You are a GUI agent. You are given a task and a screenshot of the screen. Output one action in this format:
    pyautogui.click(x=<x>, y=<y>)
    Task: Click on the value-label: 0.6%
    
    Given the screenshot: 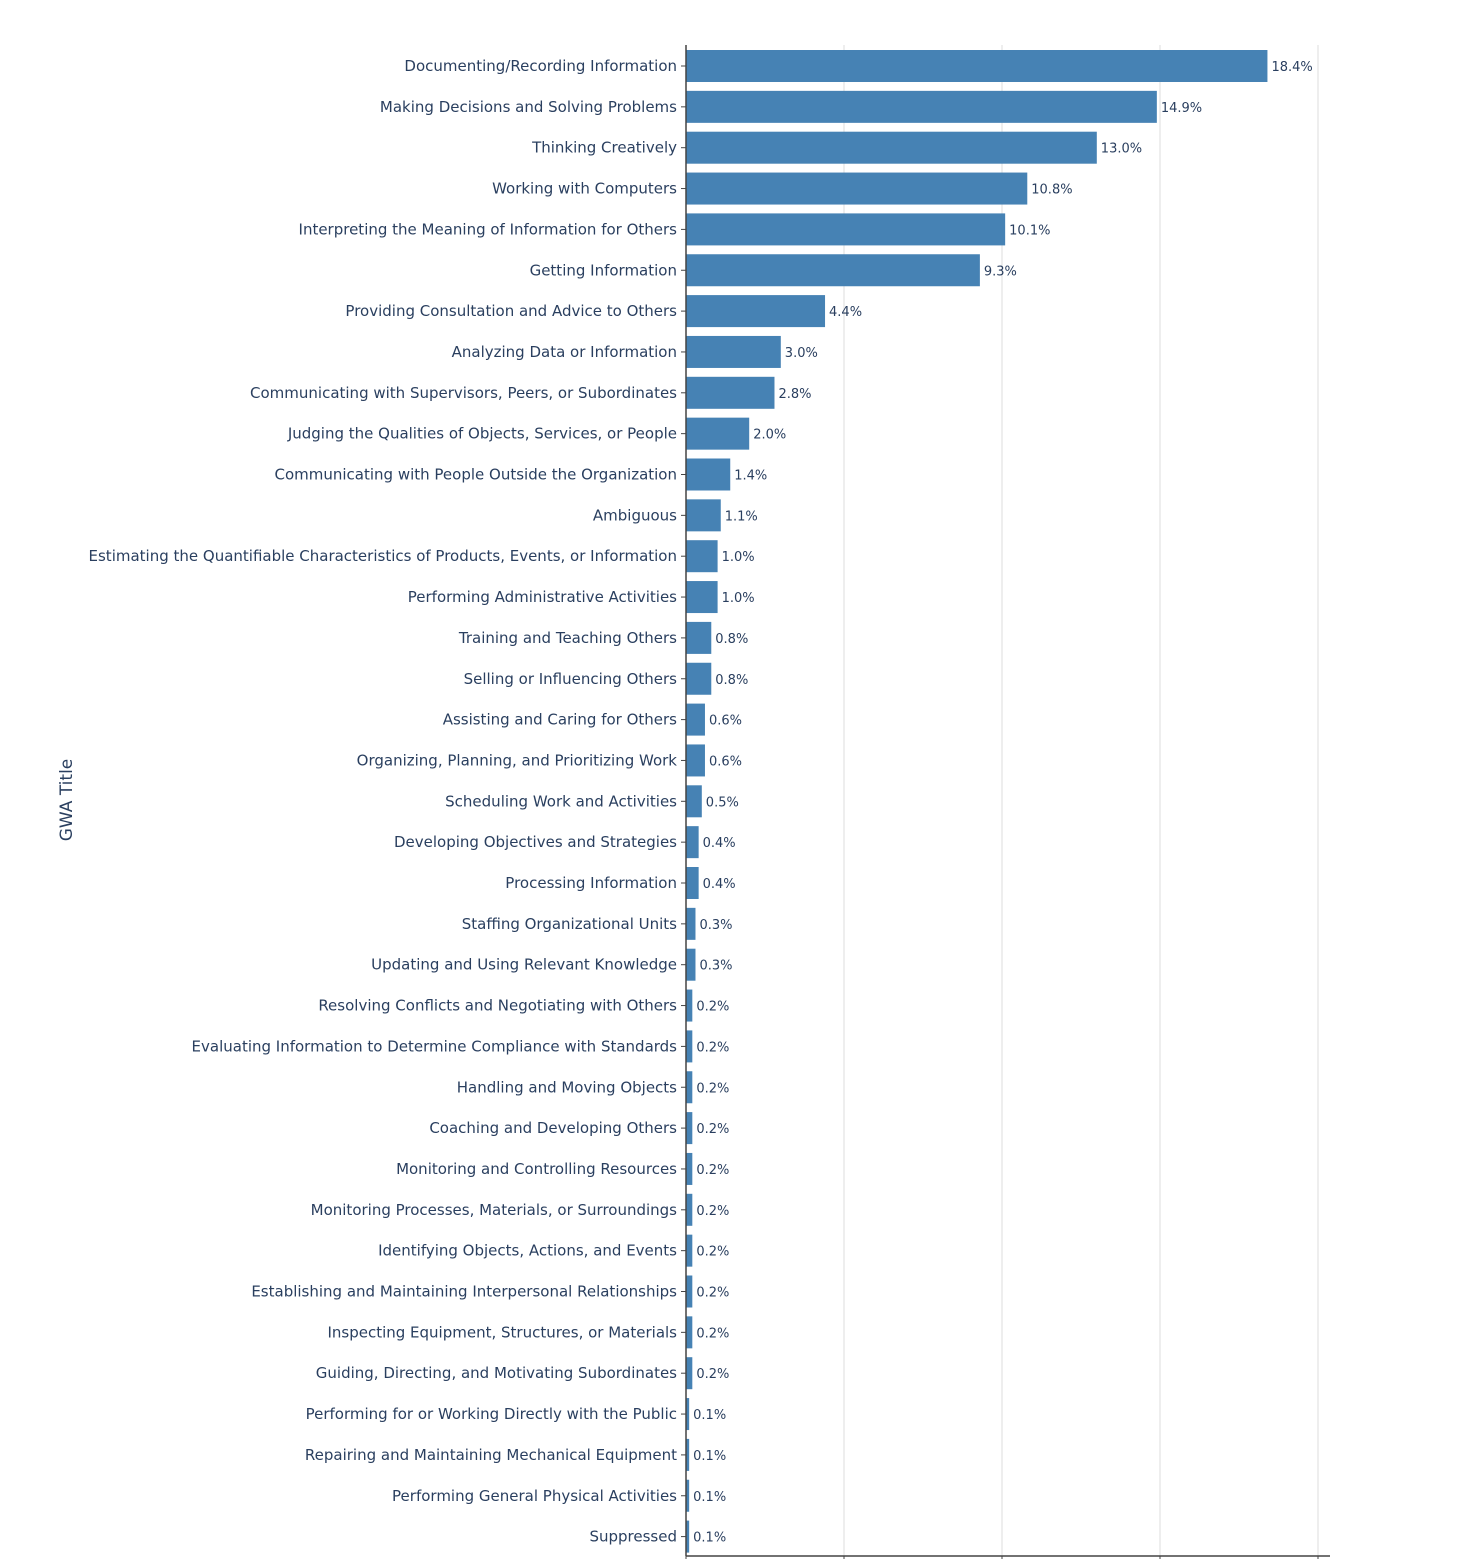 What is the action you would take?
    pyautogui.click(x=725, y=721)
    